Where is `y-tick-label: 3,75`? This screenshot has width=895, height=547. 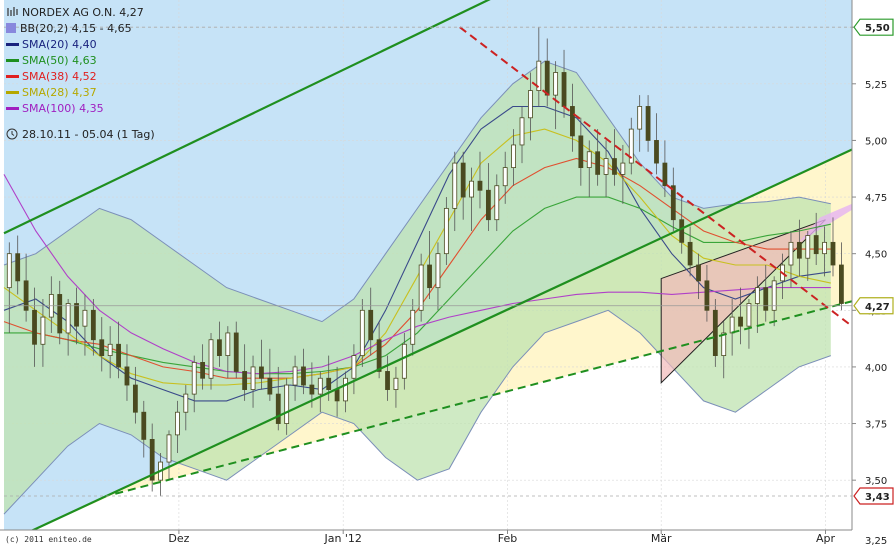 y-tick-label: 3,75 is located at coordinates (876, 425).